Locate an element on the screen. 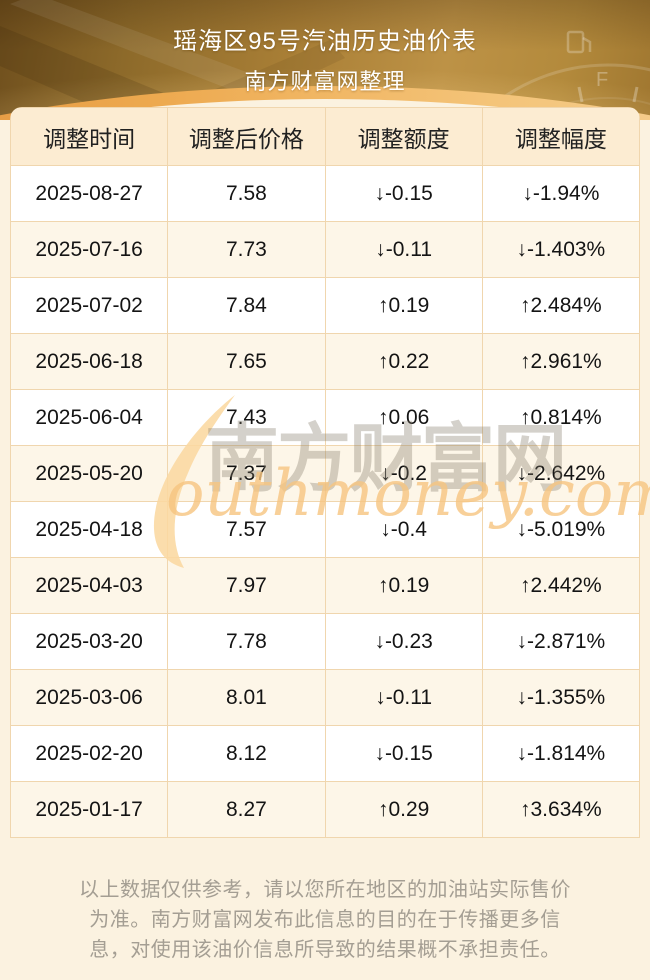 The width and height of the screenshot is (650, 980). cell-price: 8.27 is located at coordinates (246, 809).